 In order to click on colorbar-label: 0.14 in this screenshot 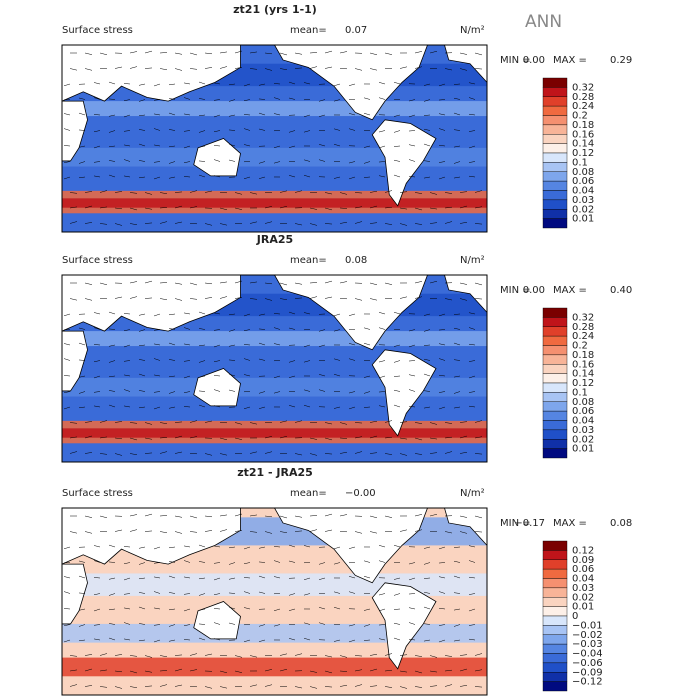, I will do `click(583, 144)`.